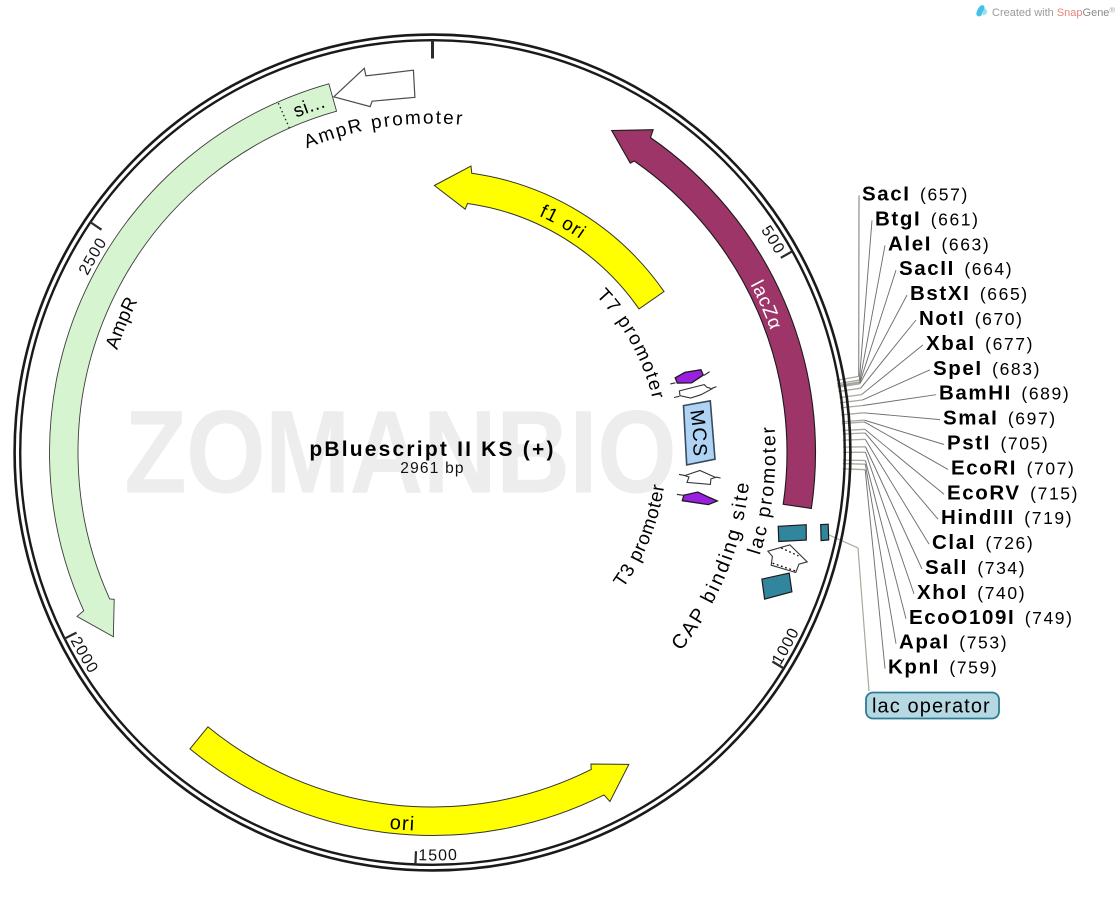 The height and width of the screenshot is (907, 1119). I want to click on svg-text: ori, so click(402, 824).